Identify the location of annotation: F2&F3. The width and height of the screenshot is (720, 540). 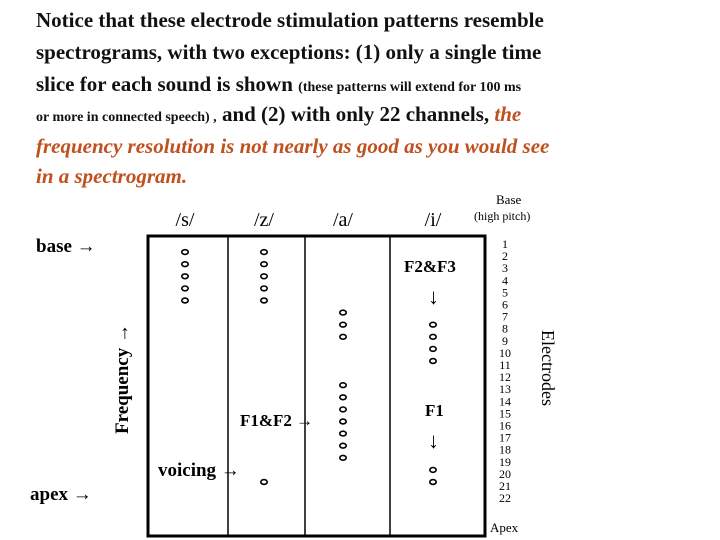
(430, 266).